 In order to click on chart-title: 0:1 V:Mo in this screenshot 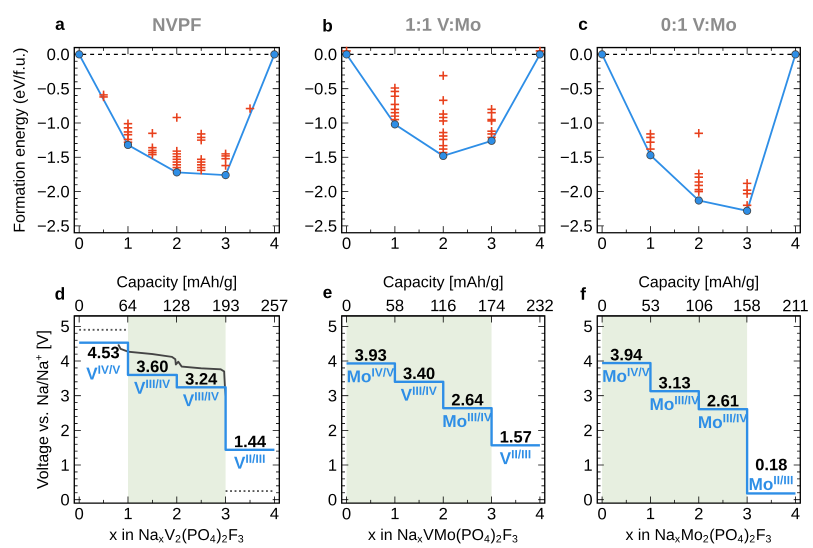, I will do `click(698, 25)`.